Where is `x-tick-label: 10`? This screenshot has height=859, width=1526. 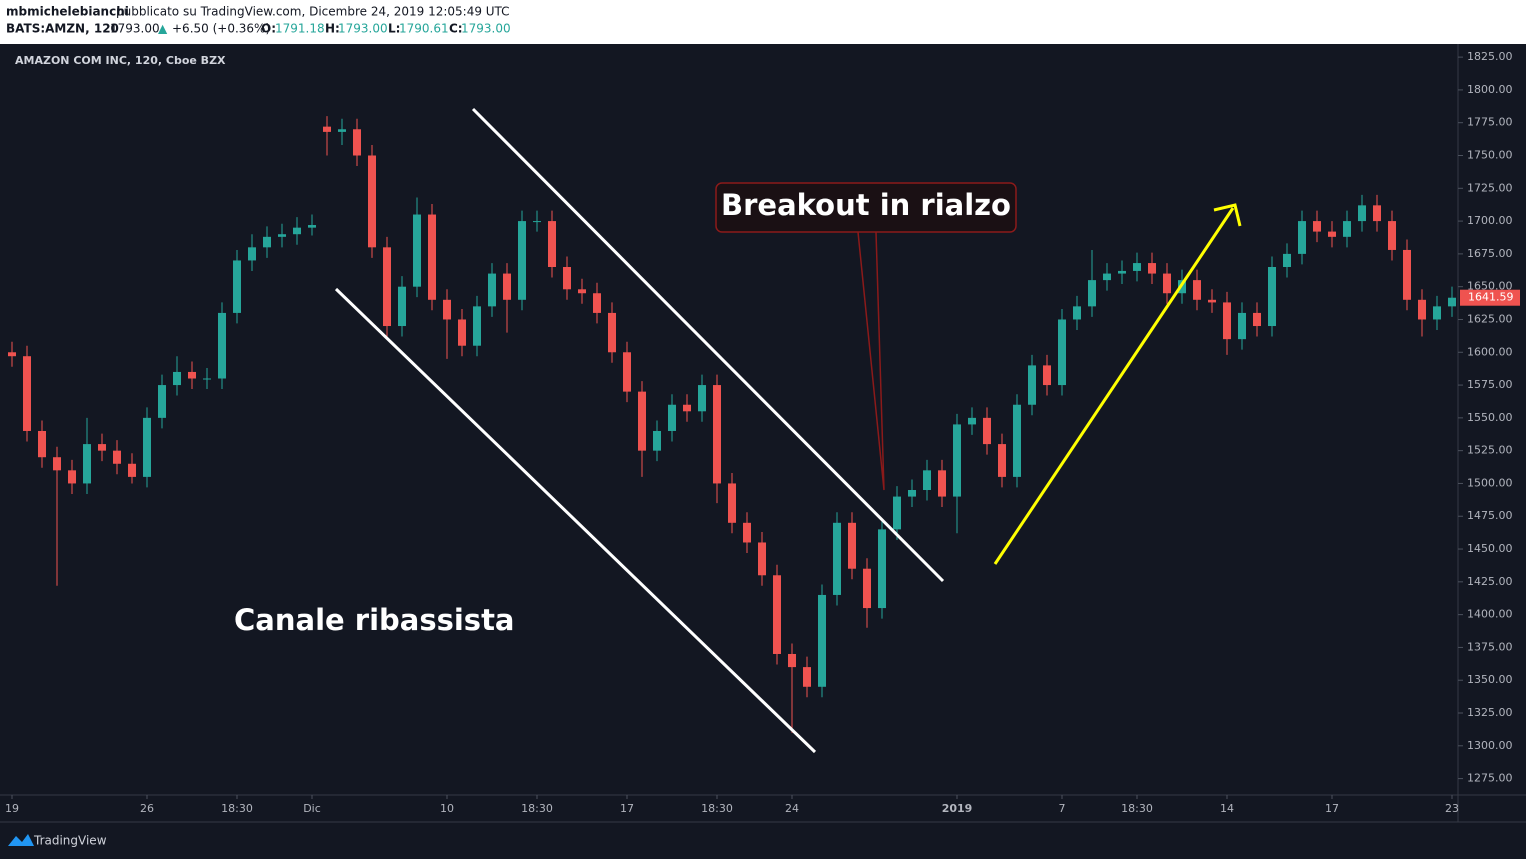
x-tick-label: 10 is located at coordinates (447, 808).